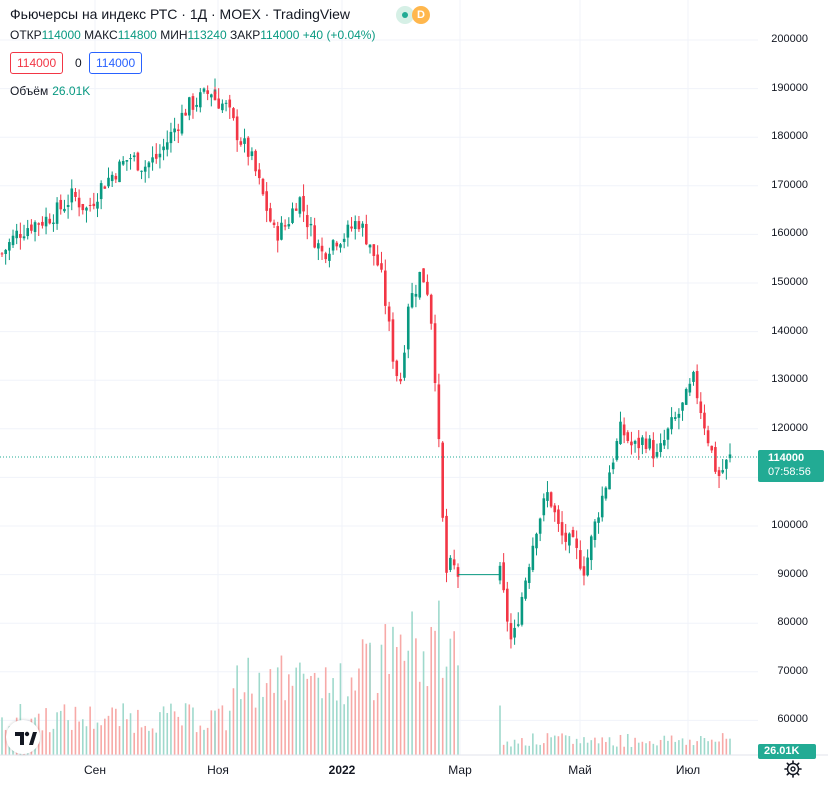  Describe the element at coordinates (245, 35) in the screenshot. I see `close-label: ЗАКР` at that location.